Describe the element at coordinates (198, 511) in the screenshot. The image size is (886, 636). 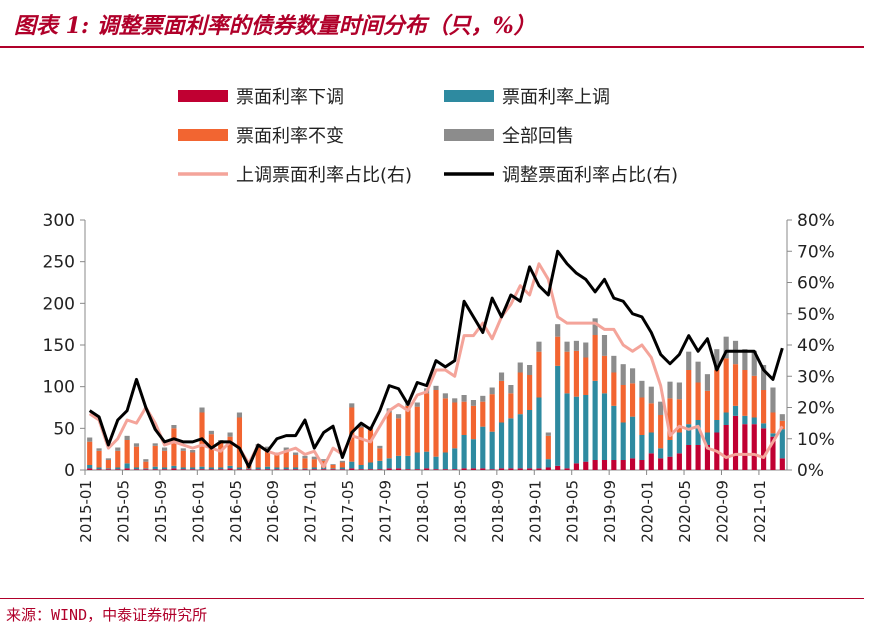
I see `x-tick-label: 2016-01` at that location.